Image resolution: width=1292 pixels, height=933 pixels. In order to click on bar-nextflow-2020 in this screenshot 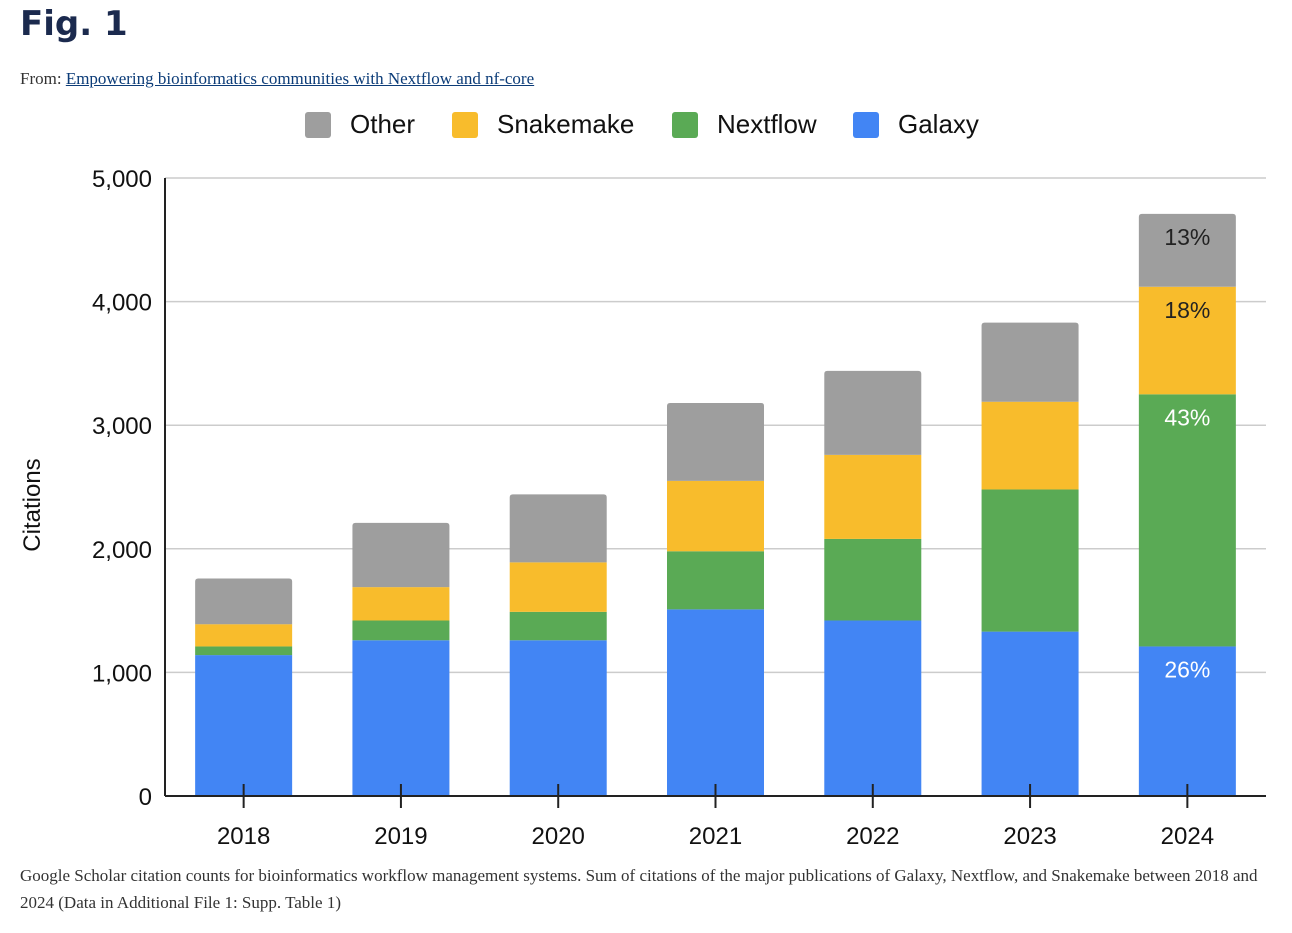, I will do `click(558, 626)`.